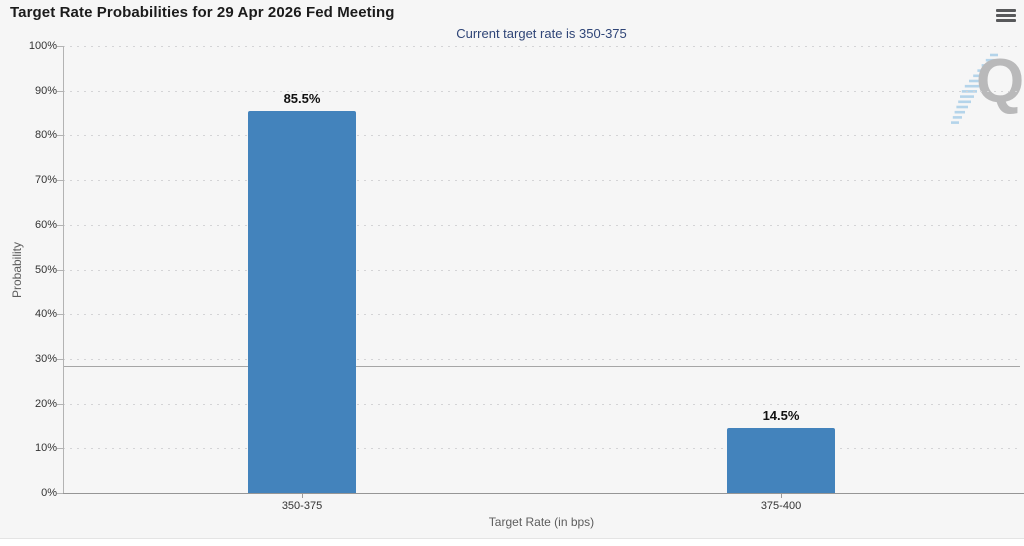 This screenshot has height=546, width=1024. I want to click on bar-value-label: 85.5%, so click(302, 98).